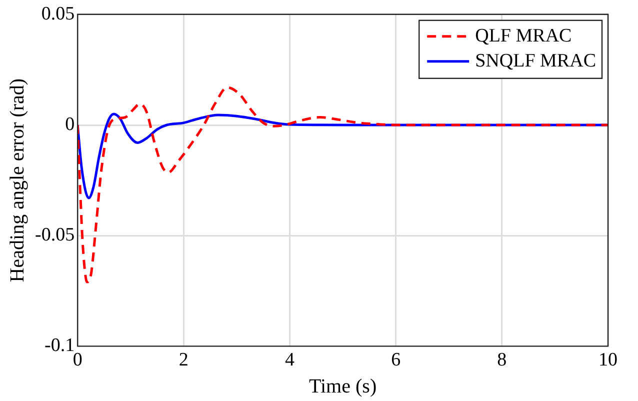  What do you see at coordinates (58, 13) in the screenshot?
I see `y-tick-label: 0.05` at bounding box center [58, 13].